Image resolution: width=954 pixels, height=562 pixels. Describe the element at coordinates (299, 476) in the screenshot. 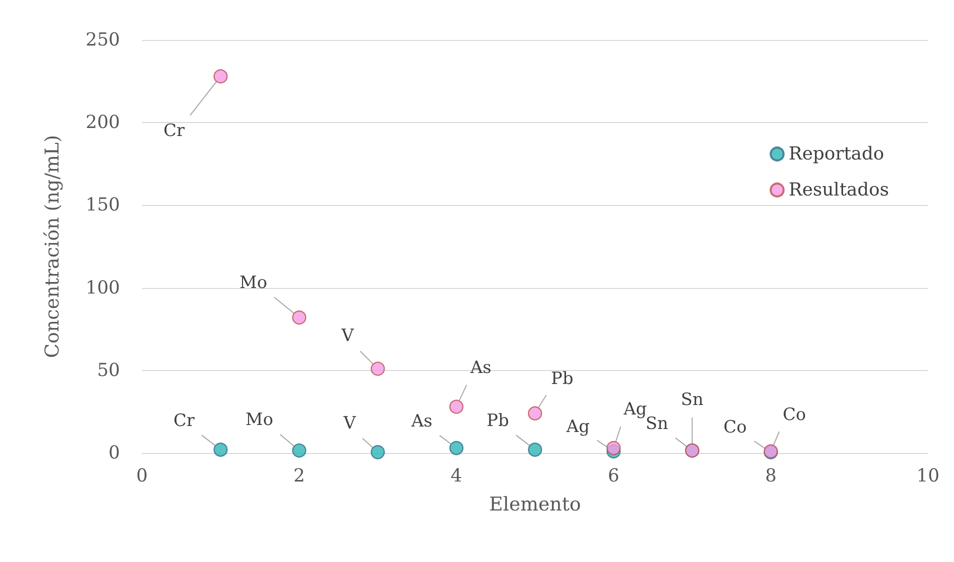

I see `x-tick-label: 2` at that location.